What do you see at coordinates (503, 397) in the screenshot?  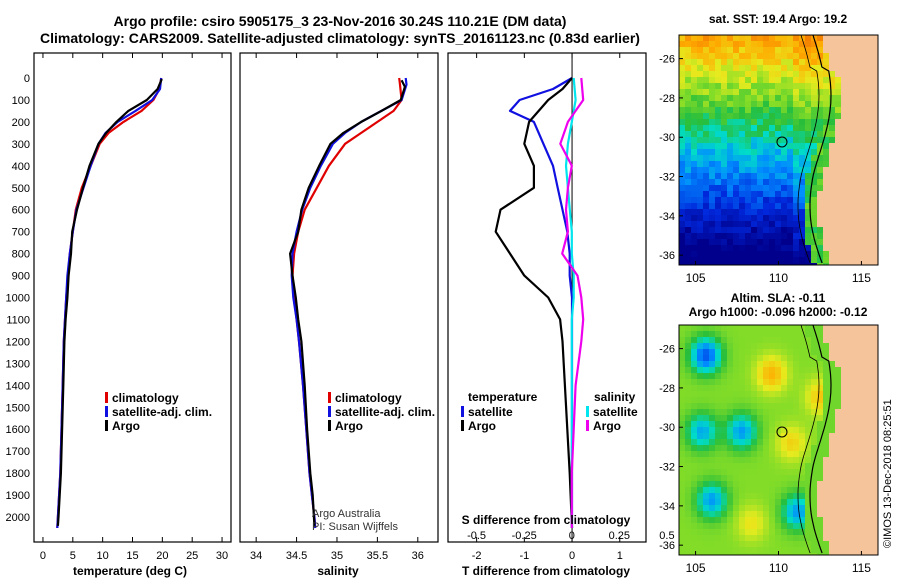 I see `legend-temperature-title: temperature` at bounding box center [503, 397].